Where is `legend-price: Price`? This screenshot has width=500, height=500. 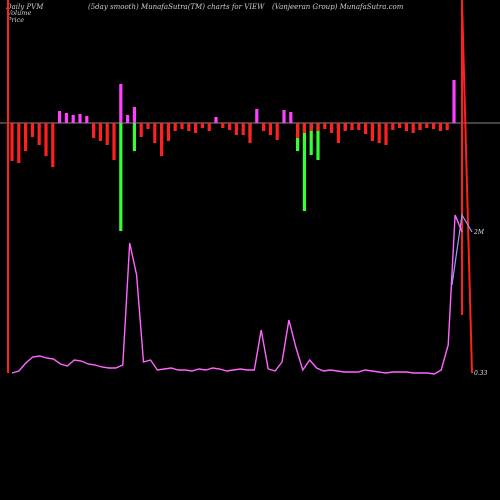 legend-price: Price is located at coordinates (16, 20).